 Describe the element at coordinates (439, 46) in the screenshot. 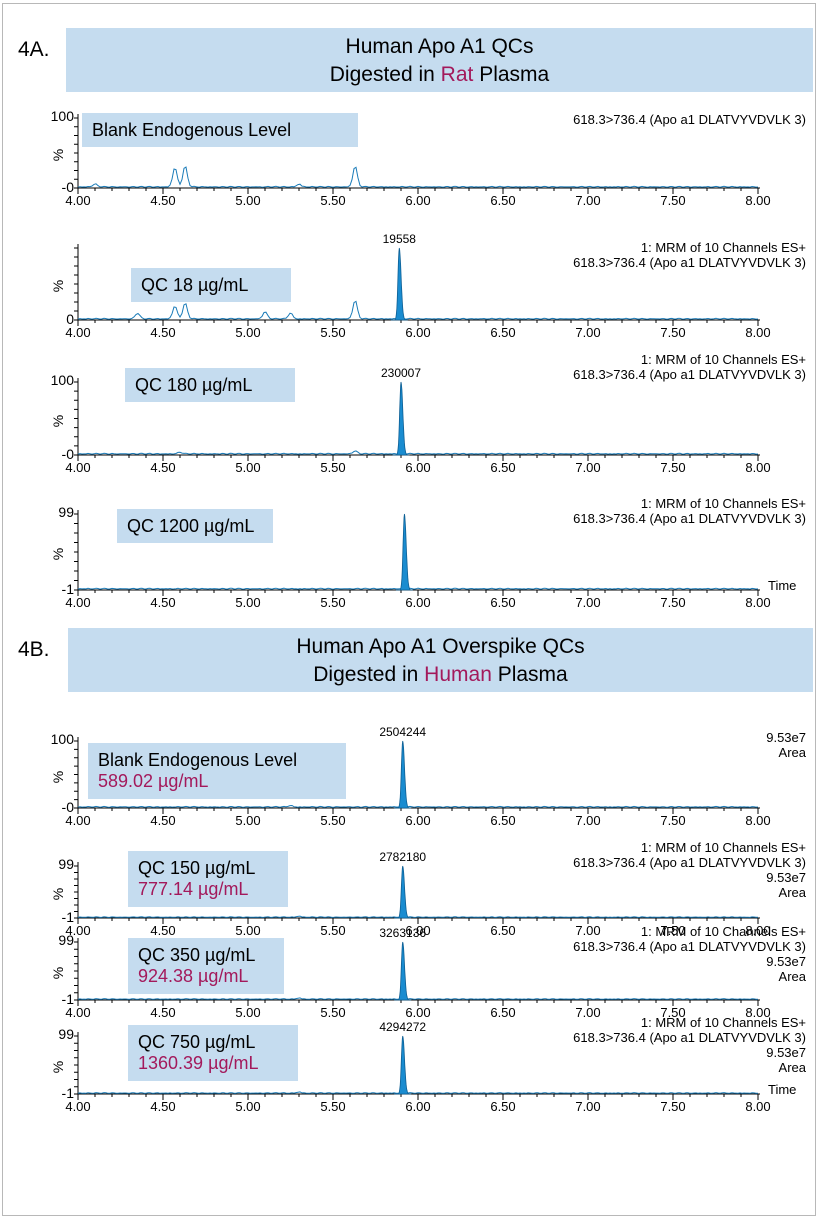

I see `title-line-1: Human Apo A1 QCs` at that location.